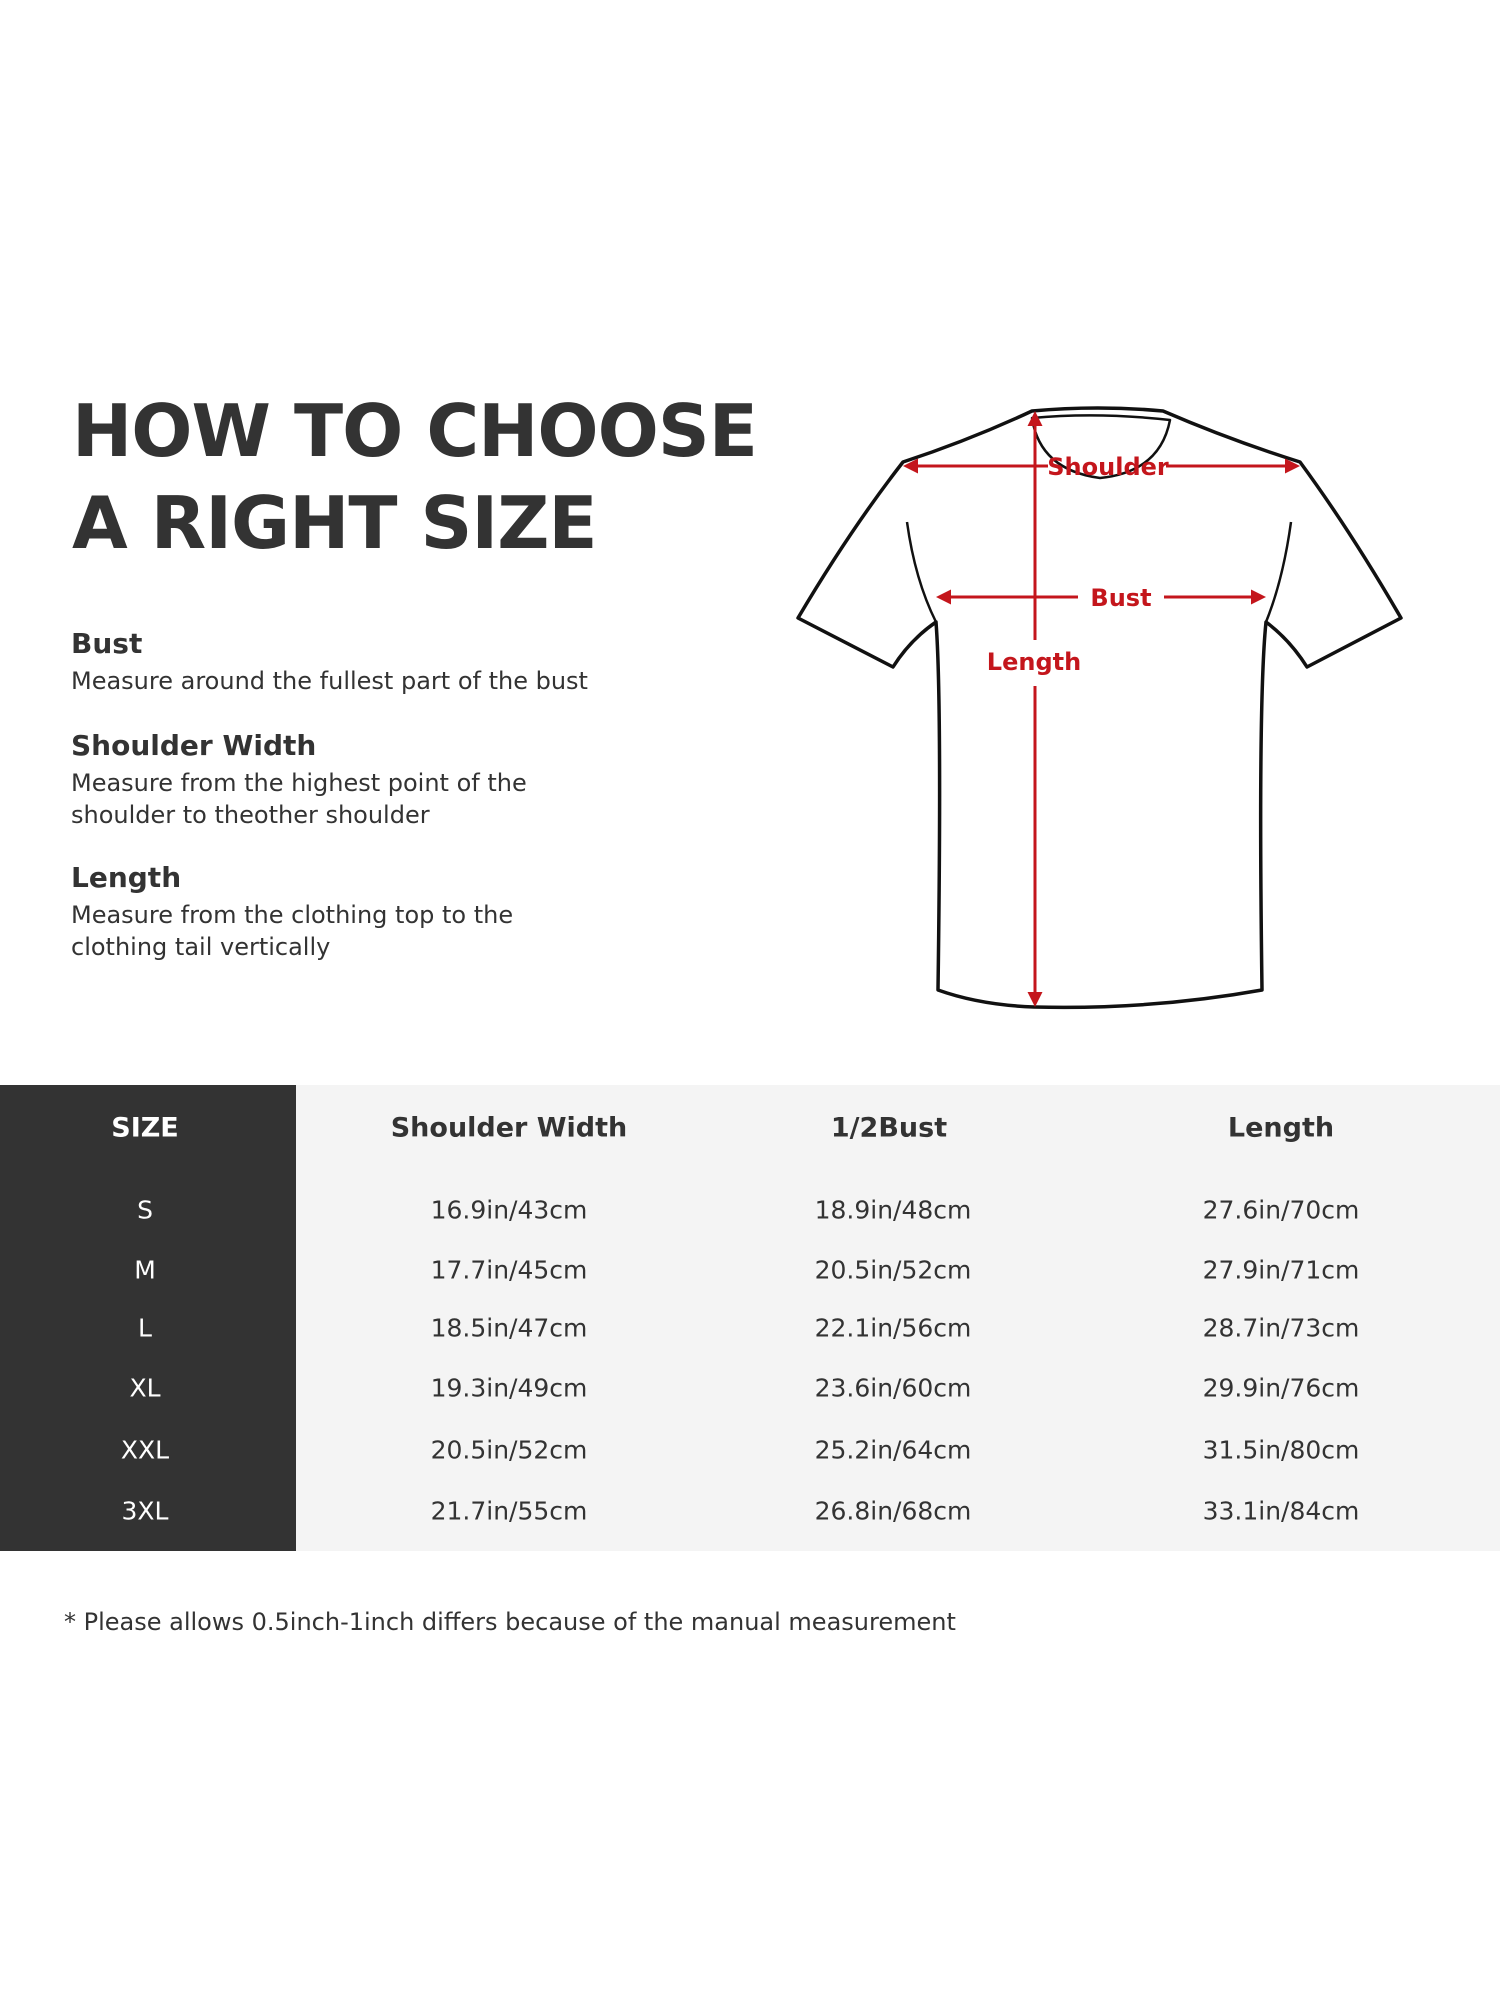 Image resolution: width=1500 pixels, height=2000 pixels. I want to click on bust-cell: 25.2in/64cm, so click(893, 1450).